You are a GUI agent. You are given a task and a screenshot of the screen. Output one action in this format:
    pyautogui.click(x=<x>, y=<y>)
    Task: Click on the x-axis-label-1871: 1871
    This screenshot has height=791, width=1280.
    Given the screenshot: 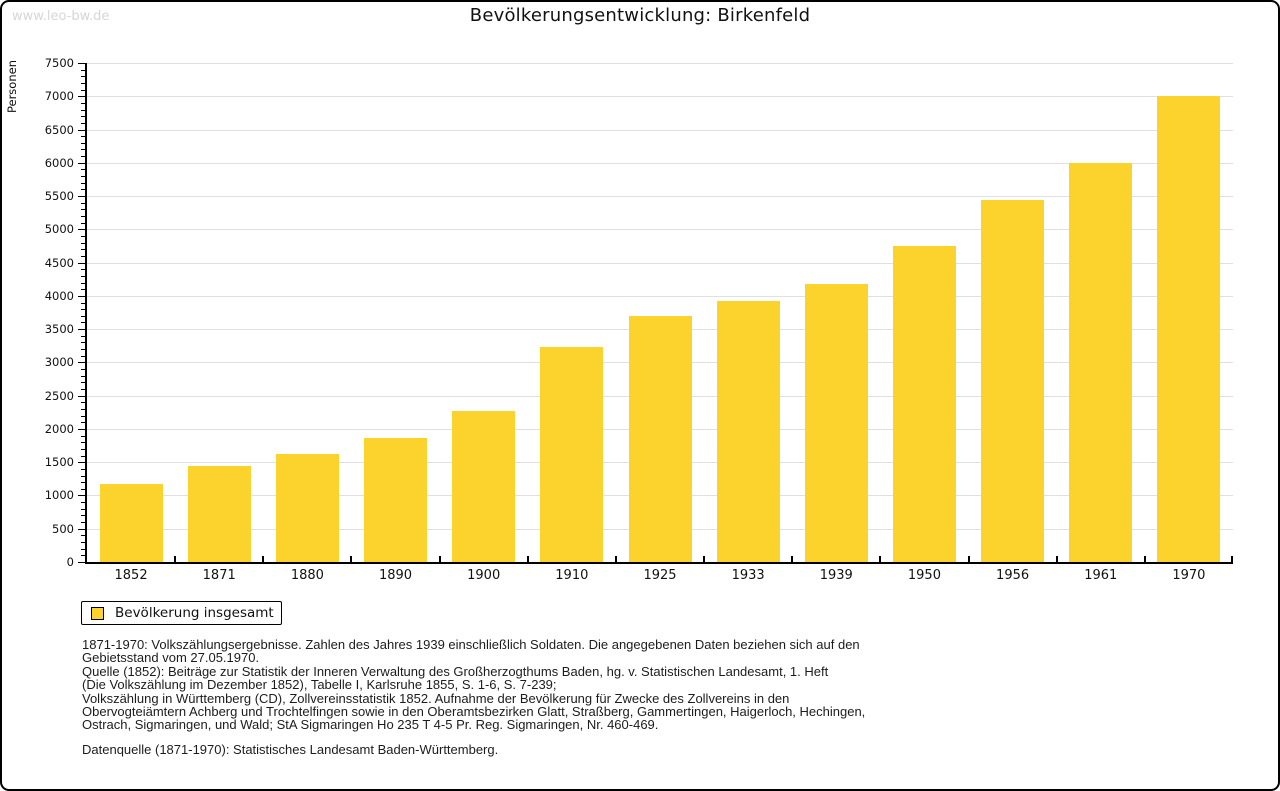 What is the action you would take?
    pyautogui.click(x=219, y=575)
    